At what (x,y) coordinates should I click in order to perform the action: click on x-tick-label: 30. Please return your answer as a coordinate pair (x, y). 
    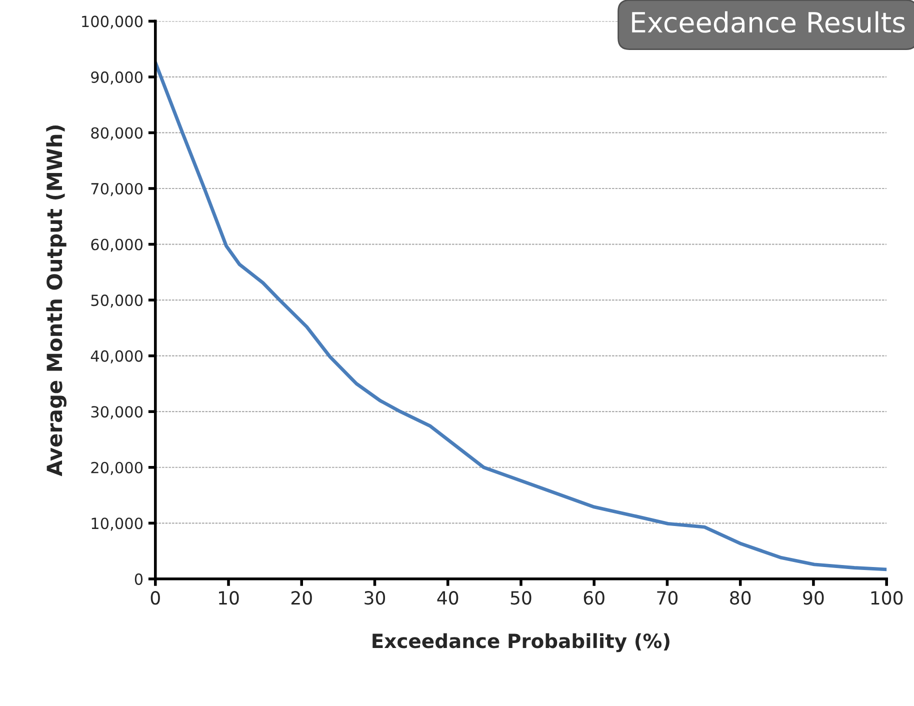
    Looking at the image, I should click on (375, 598).